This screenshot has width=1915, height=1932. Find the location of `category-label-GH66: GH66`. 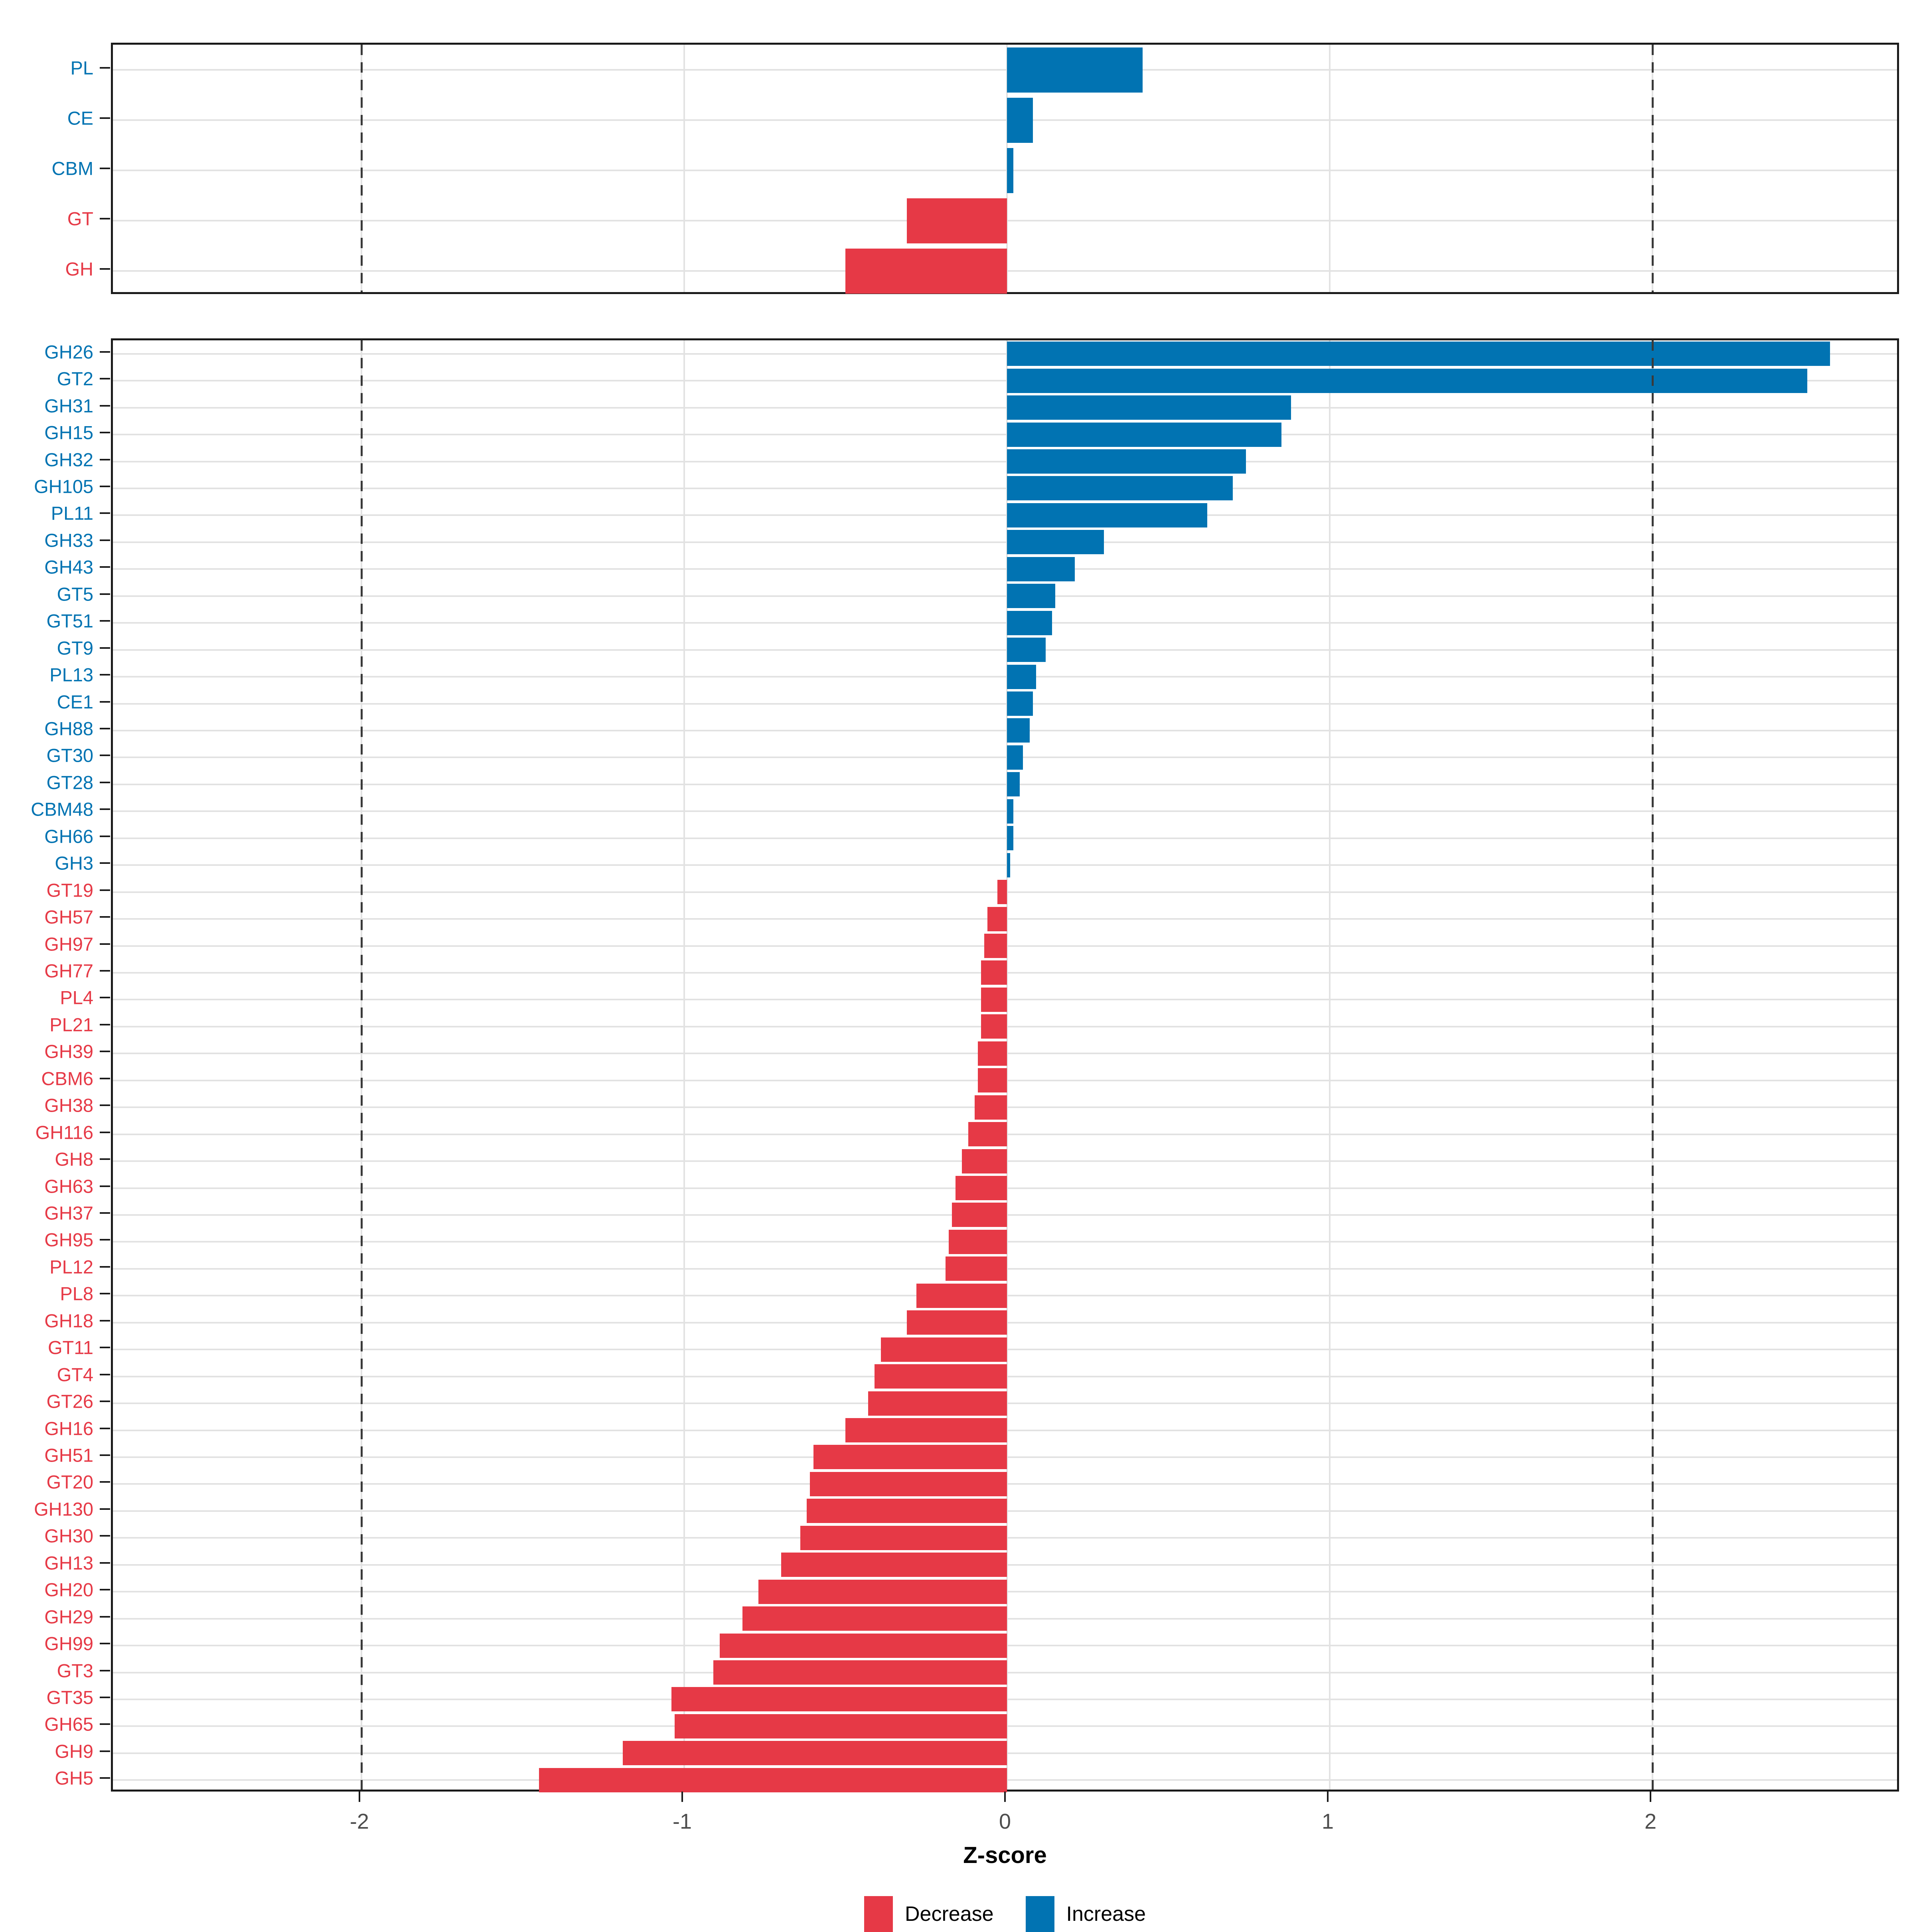

category-label-GH66: GH66 is located at coordinates (69, 836).